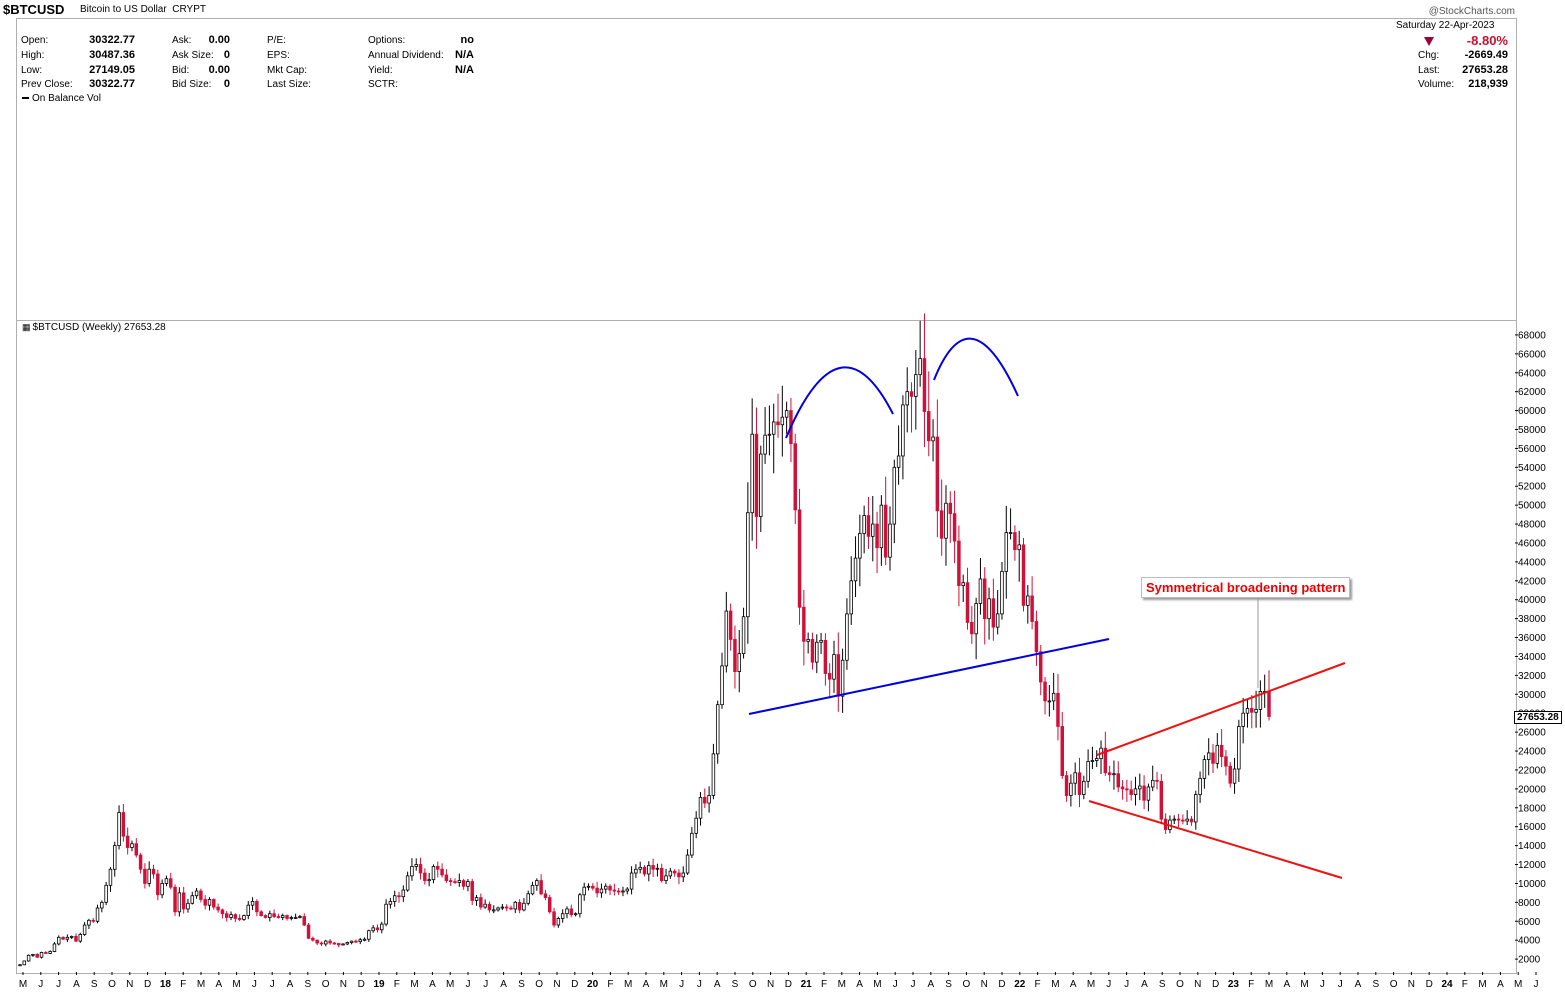  Describe the element at coordinates (1411, 984) in the screenshot. I see `x-tick-label: N` at that location.